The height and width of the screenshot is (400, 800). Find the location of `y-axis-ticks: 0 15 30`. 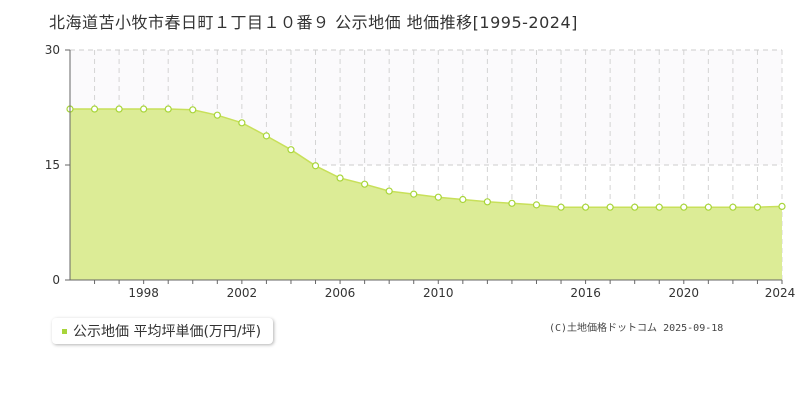

y-axis-ticks: 0 15 30 is located at coordinates (57, 165).